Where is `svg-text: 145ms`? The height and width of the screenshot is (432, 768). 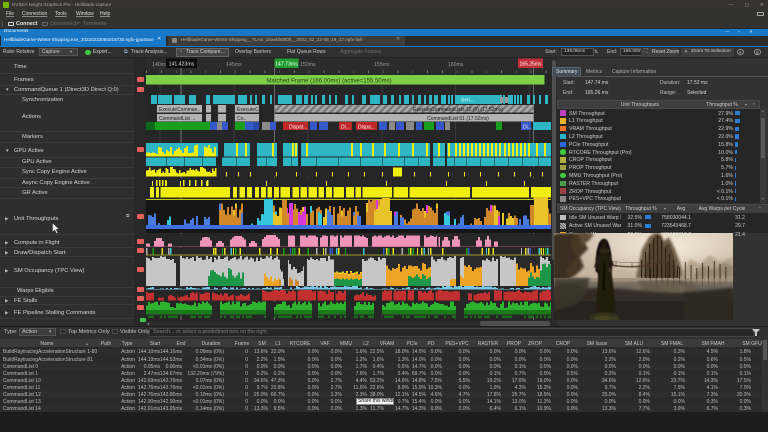
svg-text: 145ms is located at coordinates (234, 65).